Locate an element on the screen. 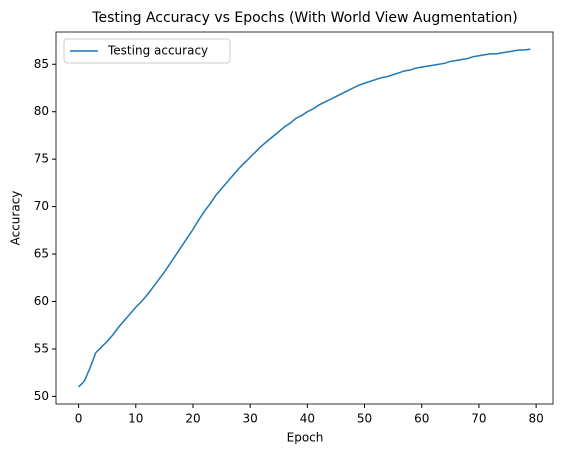 This screenshot has height=459, width=567. y-tick-label: 75 is located at coordinates (41, 159).